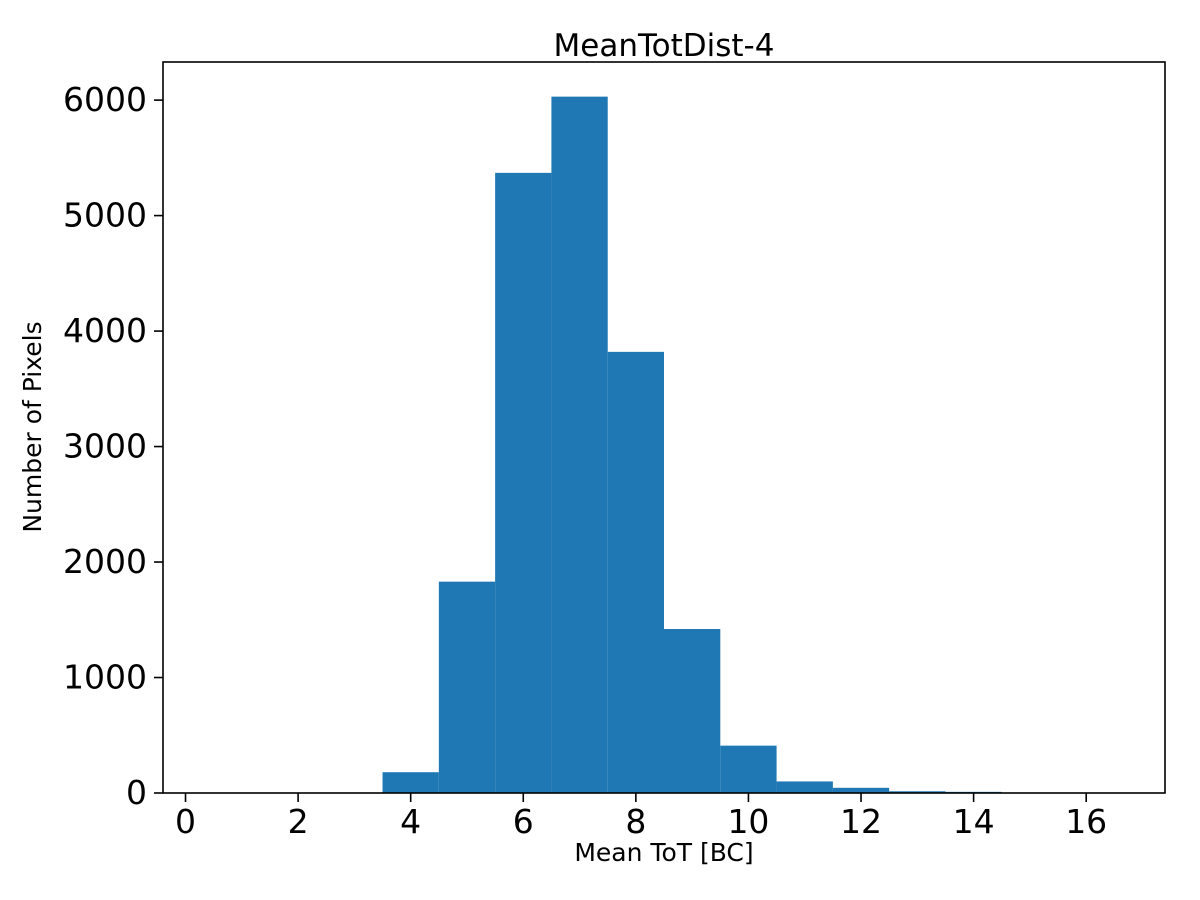  I want to click on y-tick-label: 3000, so click(105, 446).